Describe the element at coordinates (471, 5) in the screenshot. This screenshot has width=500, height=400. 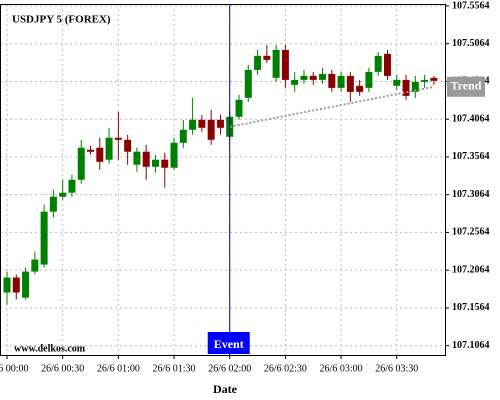
I see `y-tick-label: 107.5564` at that location.